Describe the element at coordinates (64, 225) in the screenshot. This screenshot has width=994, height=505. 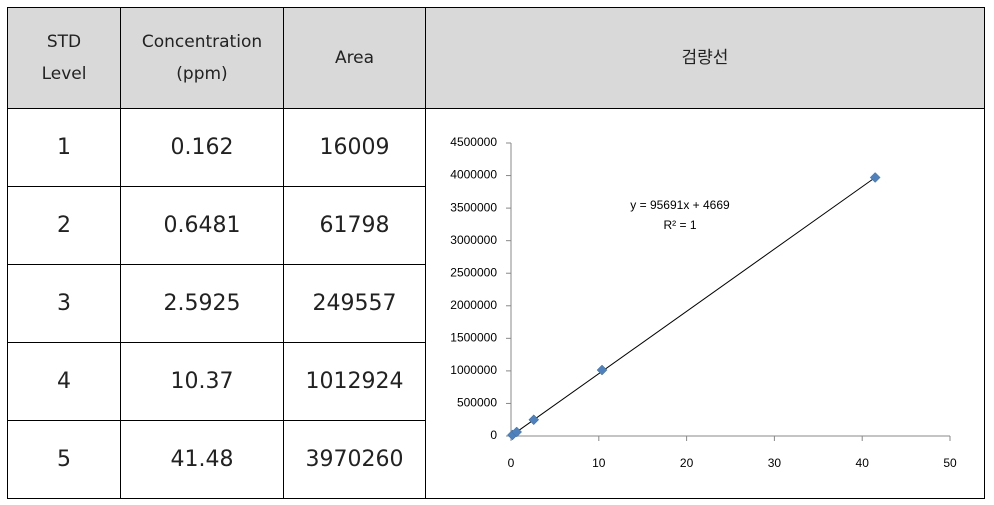
I see `table-cell: 2` at that location.